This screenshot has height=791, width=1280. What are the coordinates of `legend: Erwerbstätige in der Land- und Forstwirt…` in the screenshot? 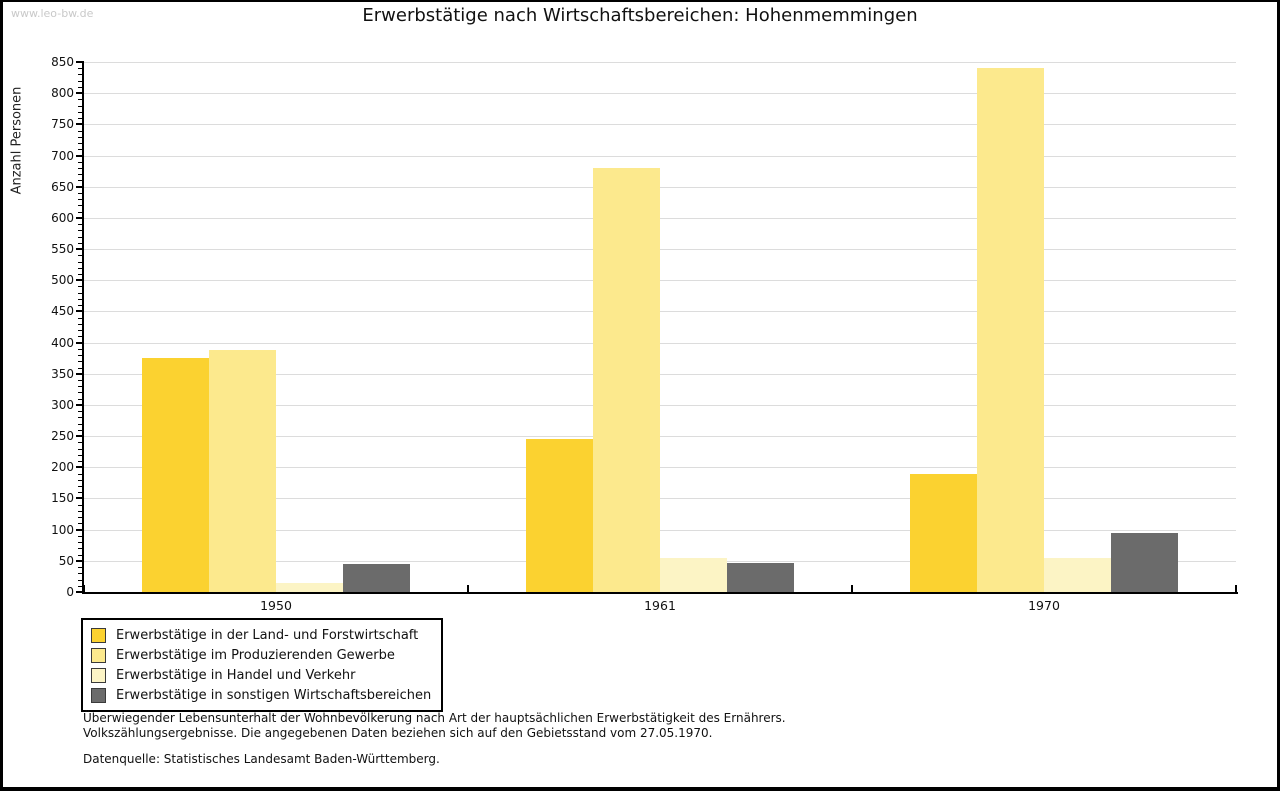 It's located at (262, 665).